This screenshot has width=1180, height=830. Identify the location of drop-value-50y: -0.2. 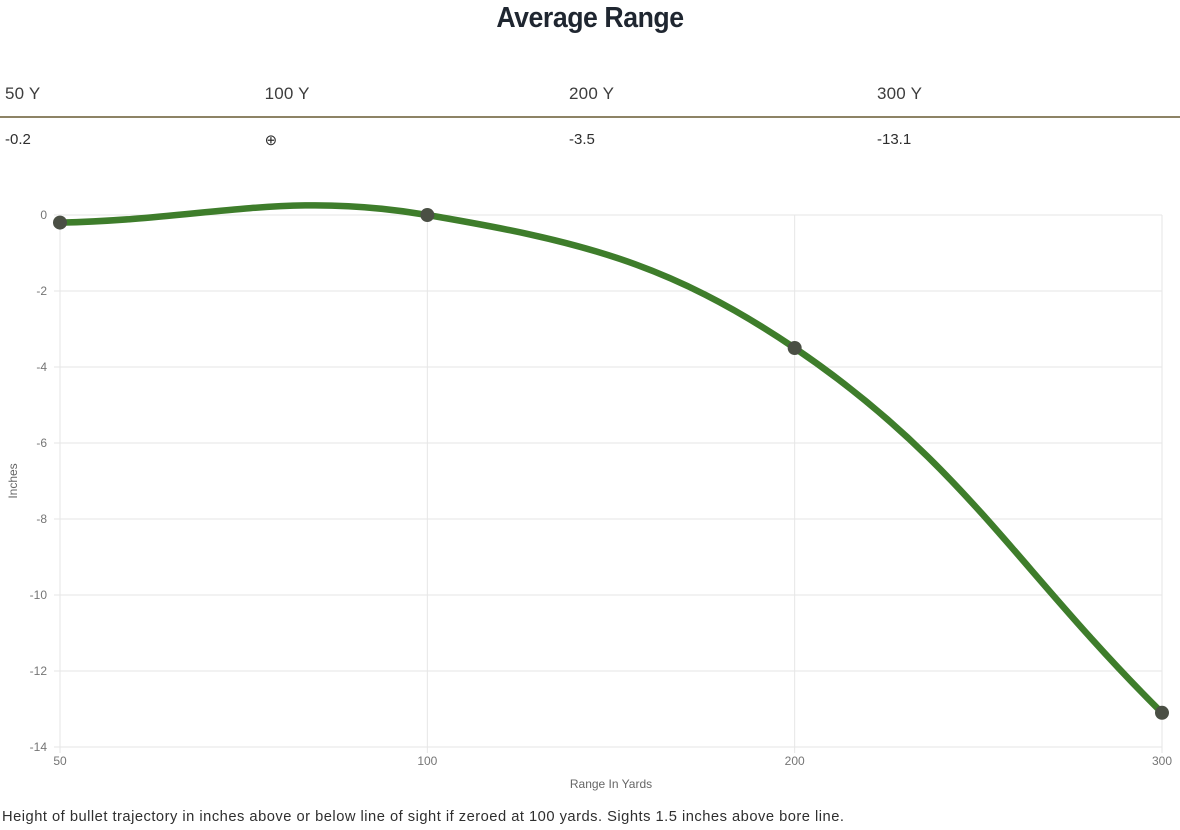
(18, 139).